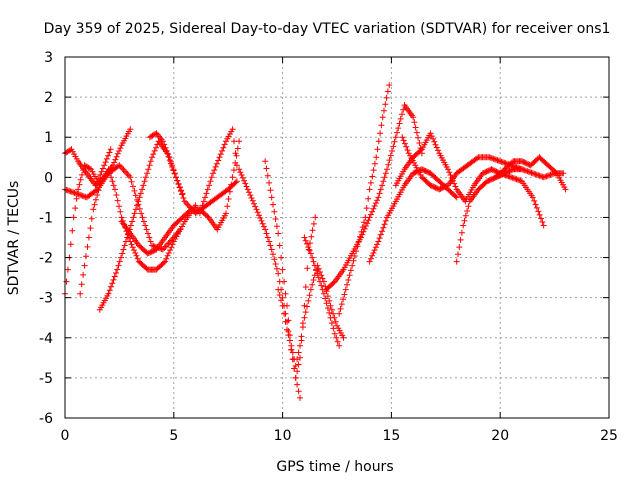 This screenshot has width=640, height=480. What do you see at coordinates (48, 98) in the screenshot?
I see `y-tick-label: 2` at bounding box center [48, 98].